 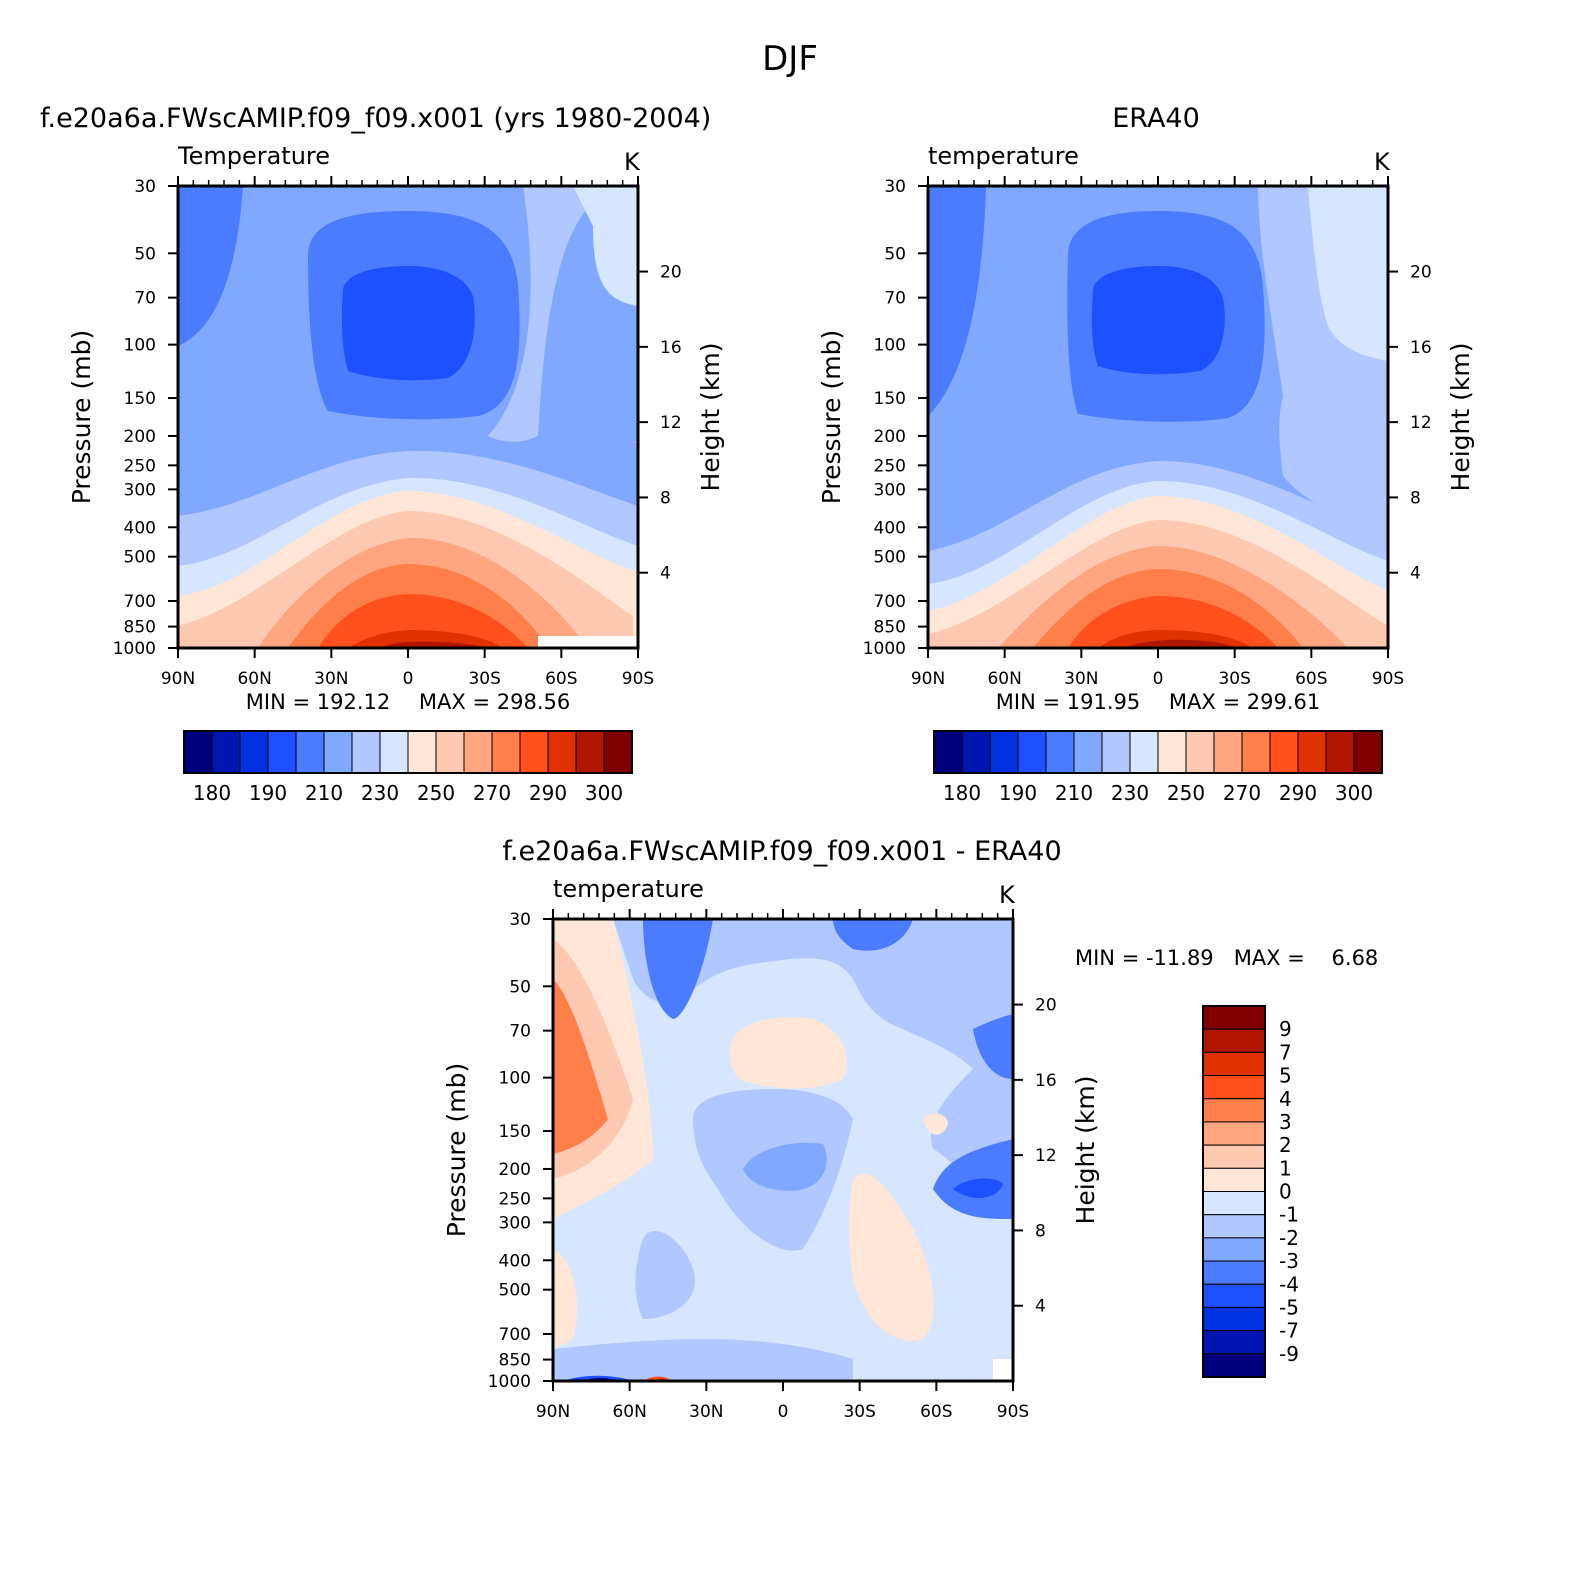 What do you see at coordinates (831, 417) in the screenshot?
I see `obs-y-axis-title: Pressure (mb)` at bounding box center [831, 417].